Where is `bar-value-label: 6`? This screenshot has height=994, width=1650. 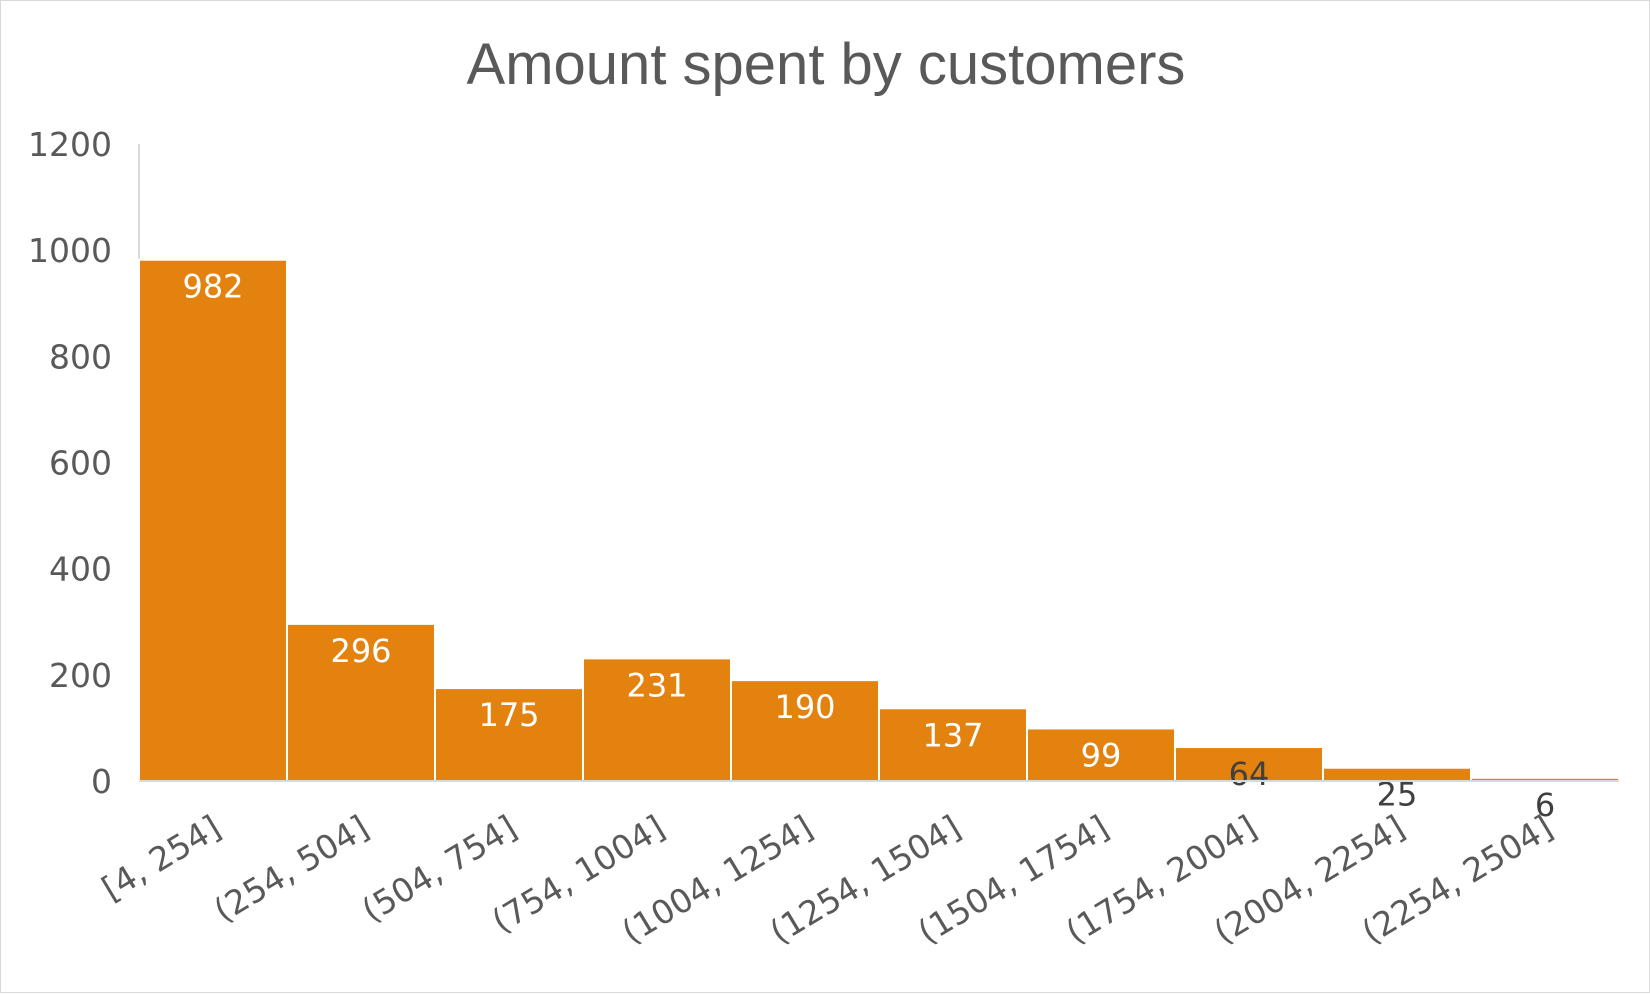
bar-value-label: 6 is located at coordinates (1545, 805).